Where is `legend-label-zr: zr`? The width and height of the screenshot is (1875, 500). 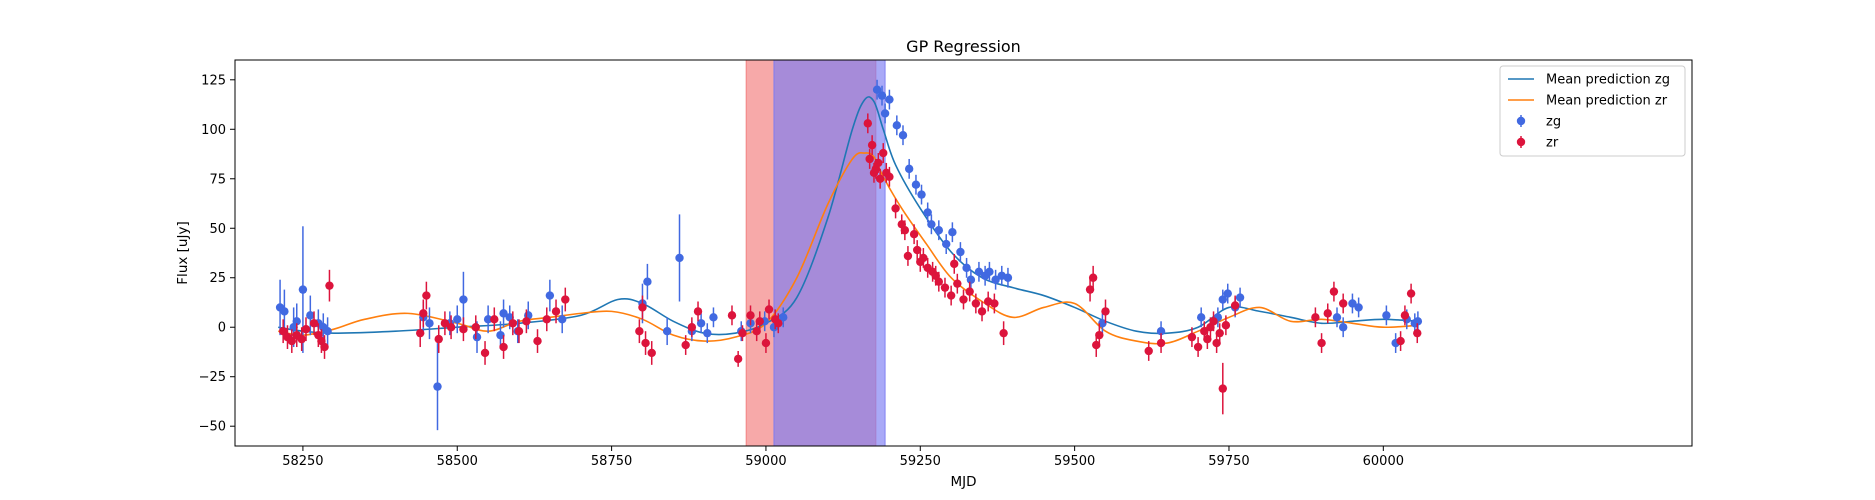 legend-label-zr: zr is located at coordinates (1552, 143).